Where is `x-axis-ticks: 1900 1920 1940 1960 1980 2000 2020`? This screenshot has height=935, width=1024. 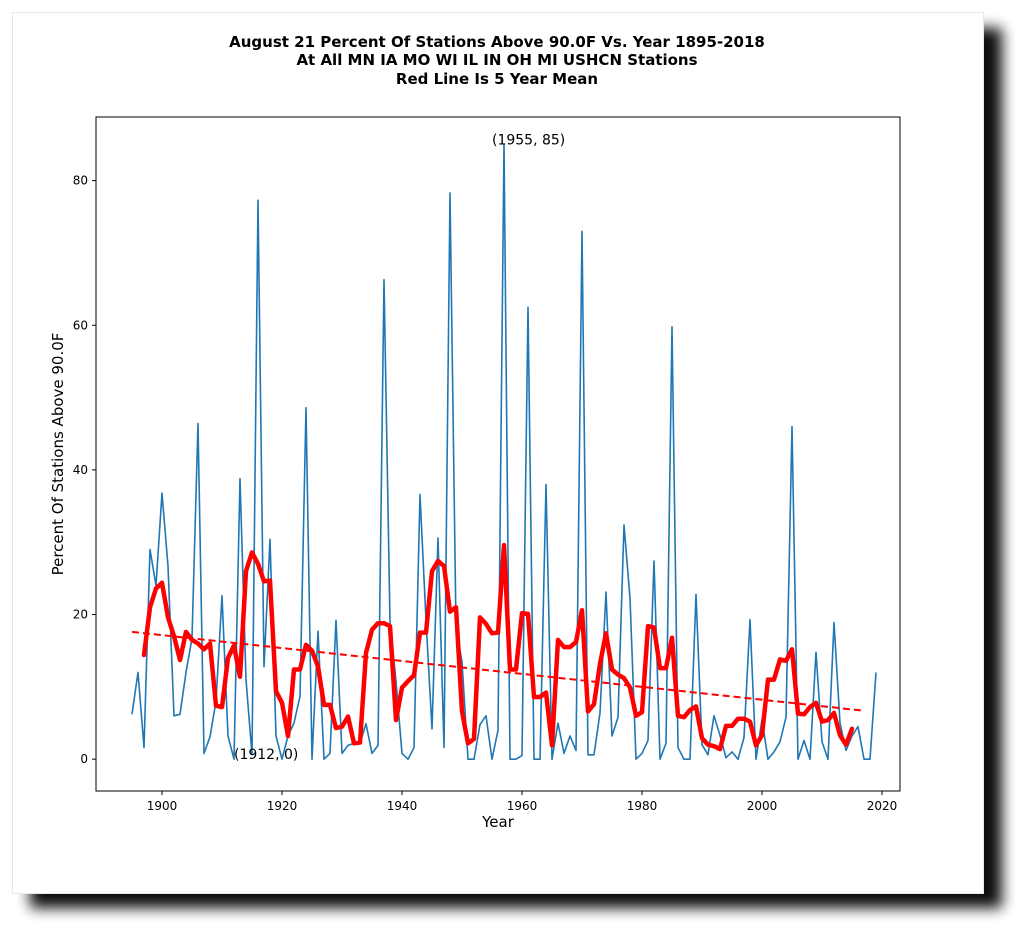
x-axis-ticks: 1900 1920 1940 1960 1980 2000 2020 is located at coordinates (522, 802).